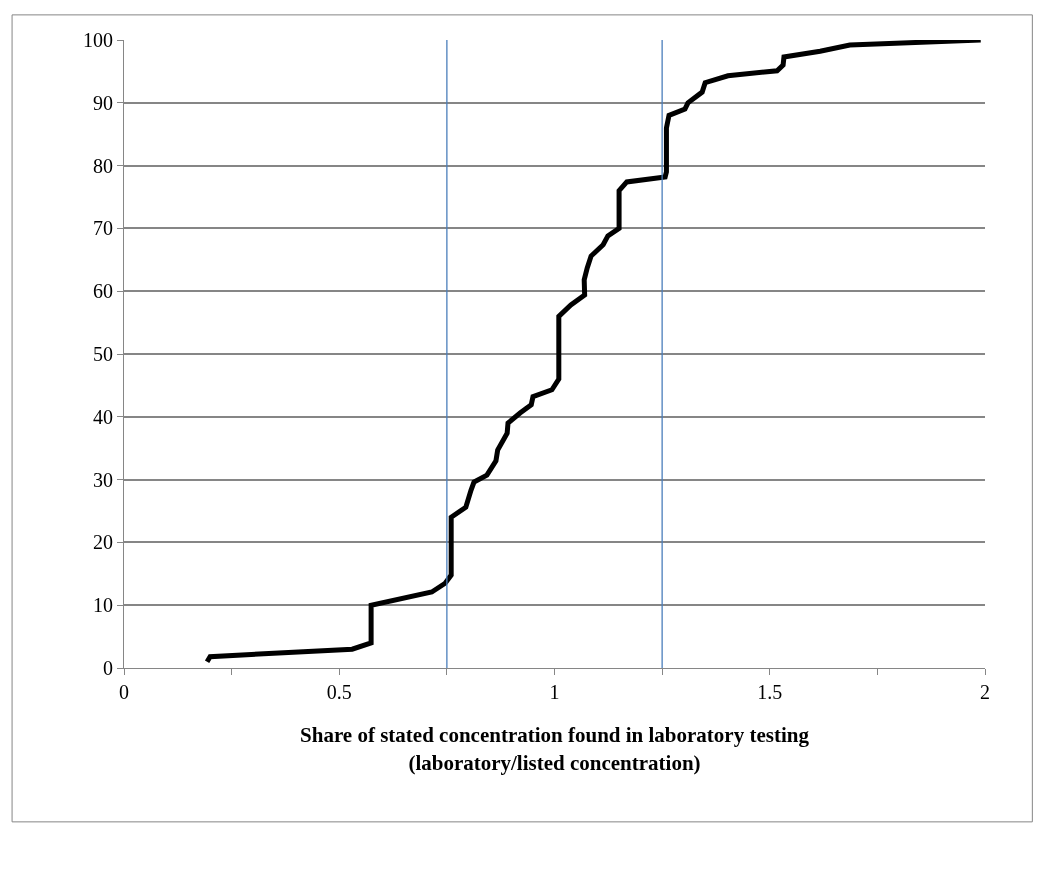  I want to click on x-tick-label: 0.5, so click(339, 692).